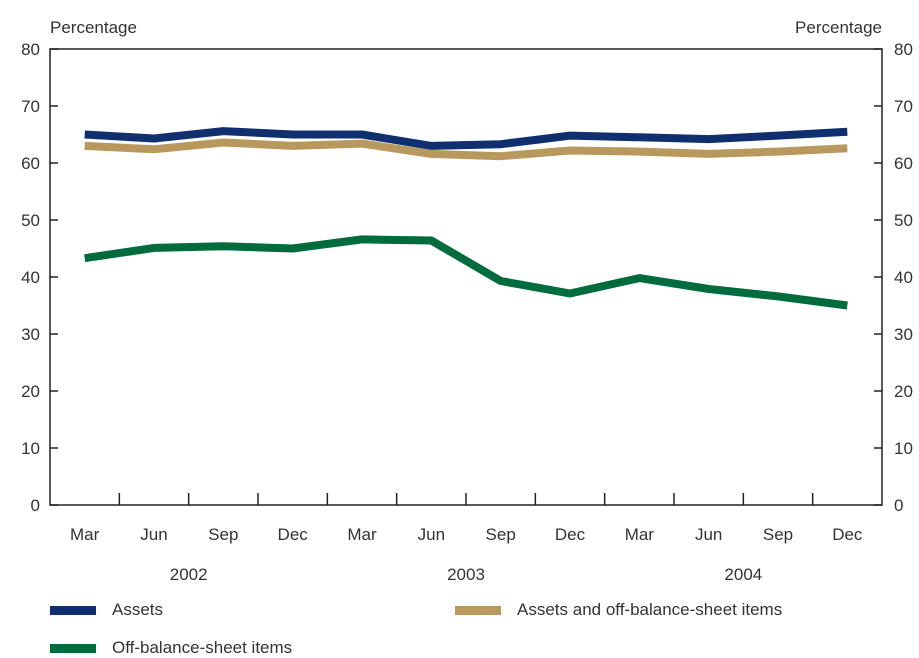 The image size is (919, 658). Describe the element at coordinates (903, 277) in the screenshot. I see `y-tick-label-right: 40` at that location.